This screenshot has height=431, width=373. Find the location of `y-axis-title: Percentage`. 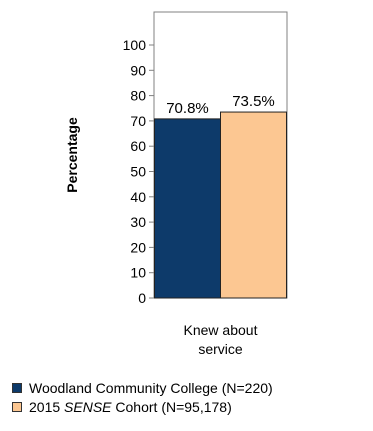

y-axis-title: Percentage is located at coordinates (72, 155).